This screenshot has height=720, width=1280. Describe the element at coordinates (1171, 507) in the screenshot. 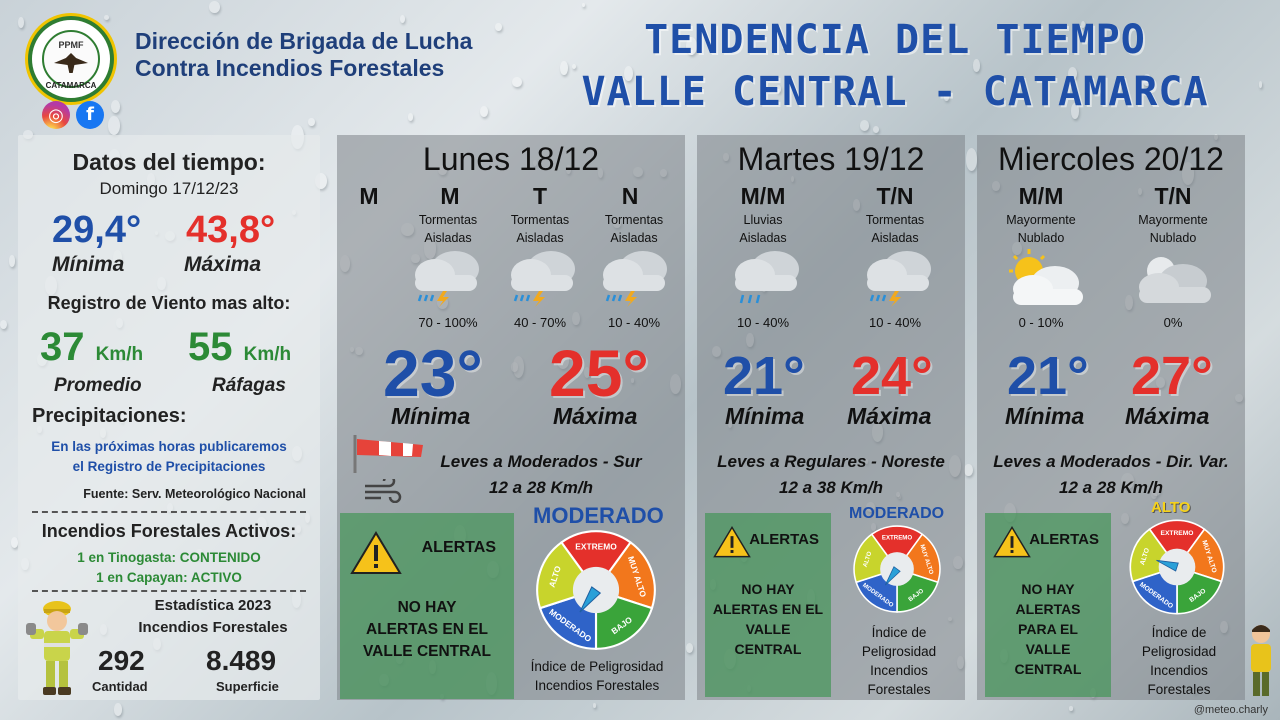

I see `danger-level-label: ALTO` at that location.